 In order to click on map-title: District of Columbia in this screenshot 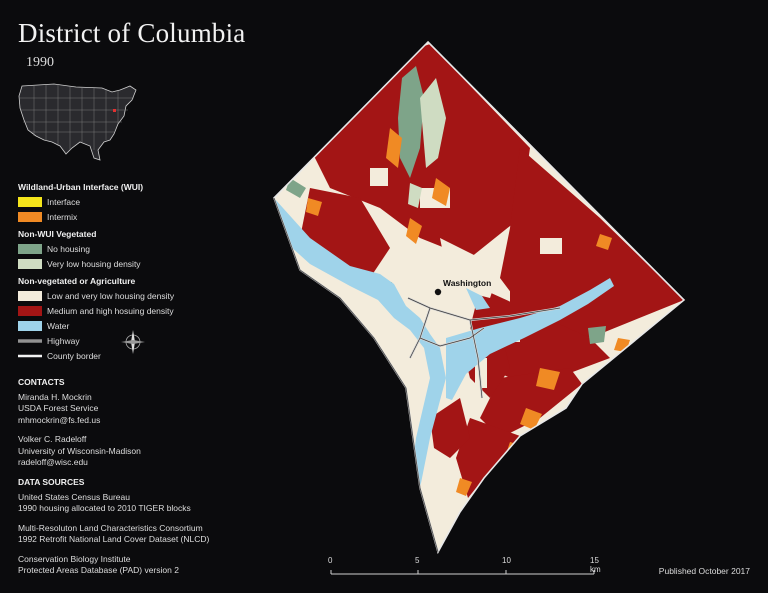, I will do `click(132, 33)`.